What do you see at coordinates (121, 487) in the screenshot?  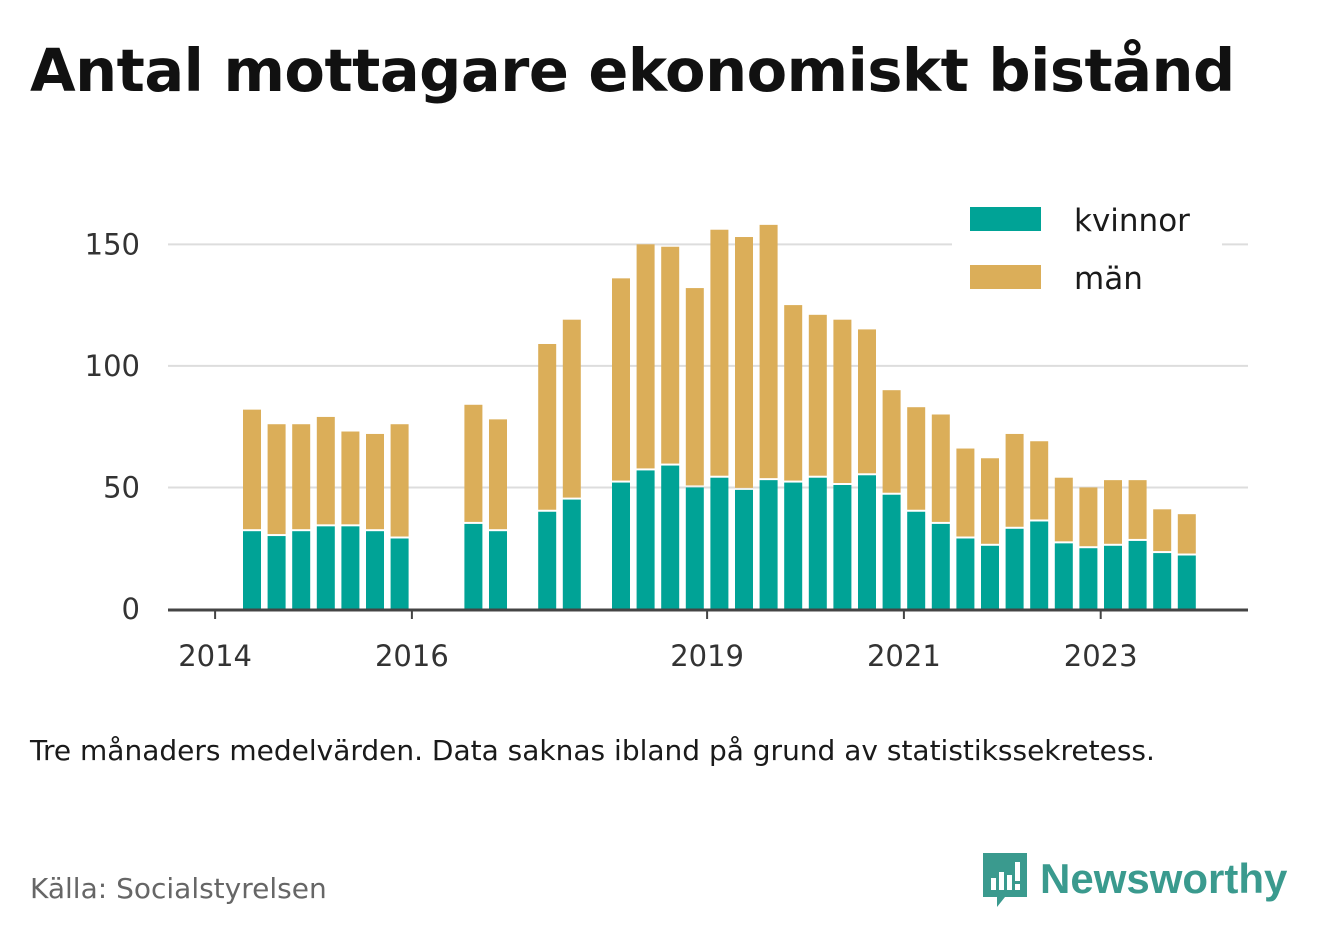 I see `y-tick-label: 50` at bounding box center [121, 487].